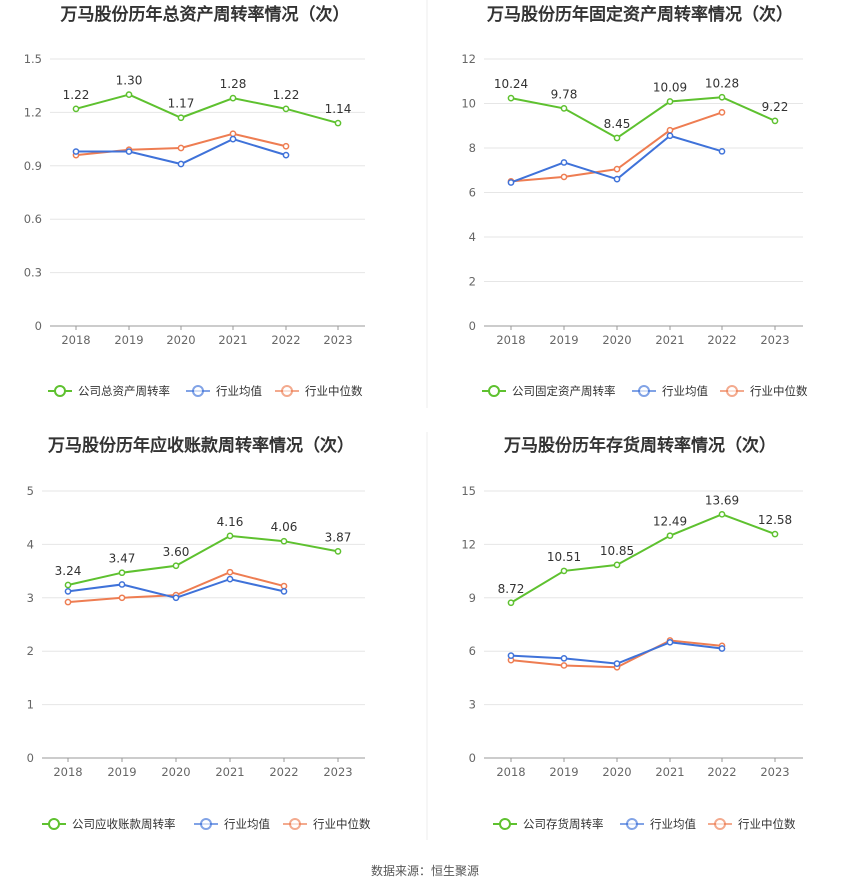 Image resolution: width=850 pixels, height=891 pixels. I want to click on y-tick-label: 9, so click(472, 598).